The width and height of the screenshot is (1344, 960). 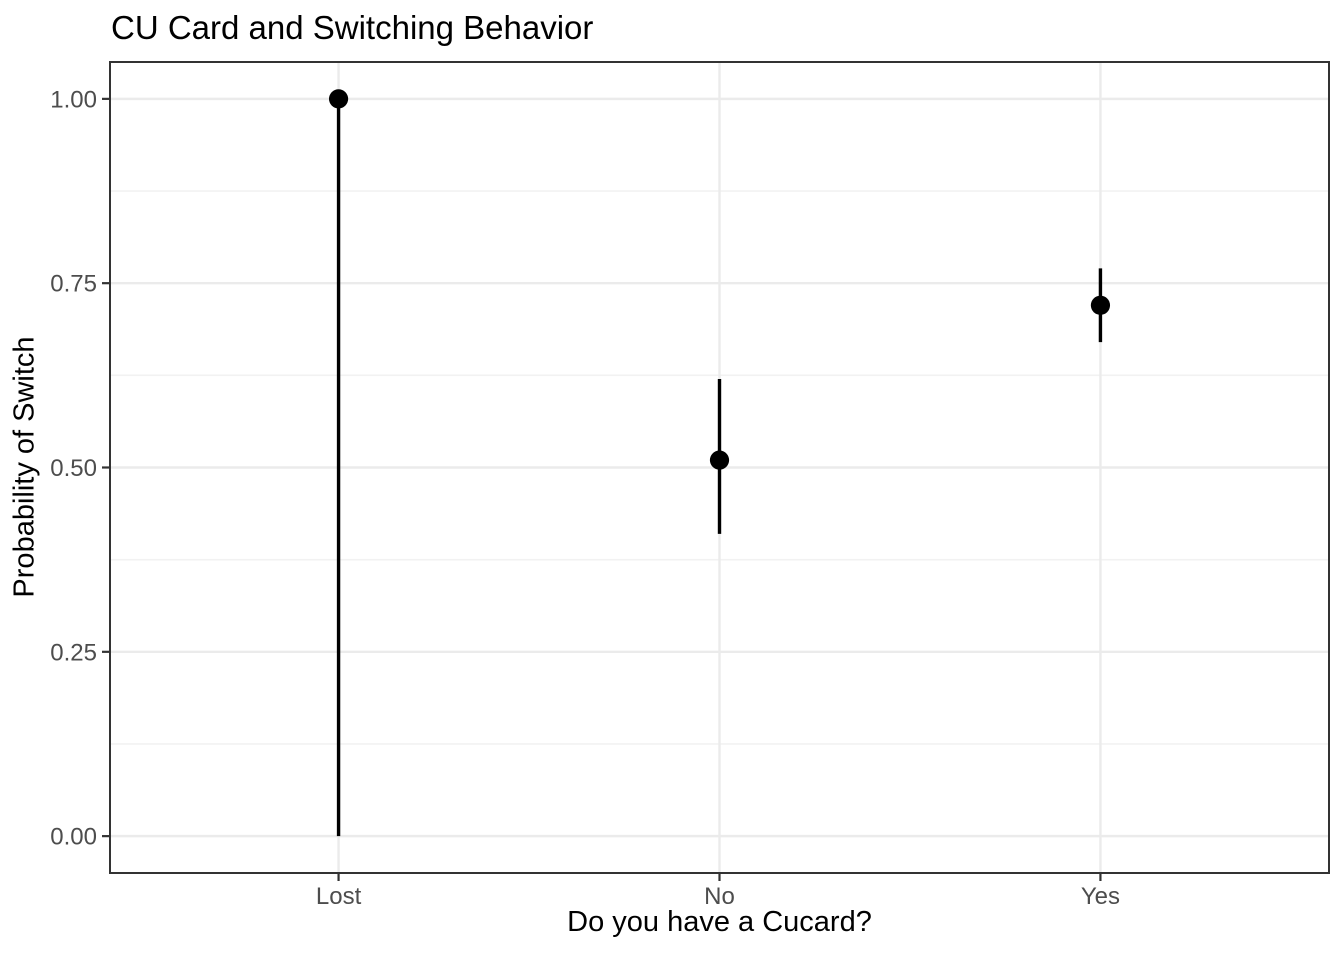 I want to click on chart-title: CU Card and Switching Behavior, so click(x=352, y=27).